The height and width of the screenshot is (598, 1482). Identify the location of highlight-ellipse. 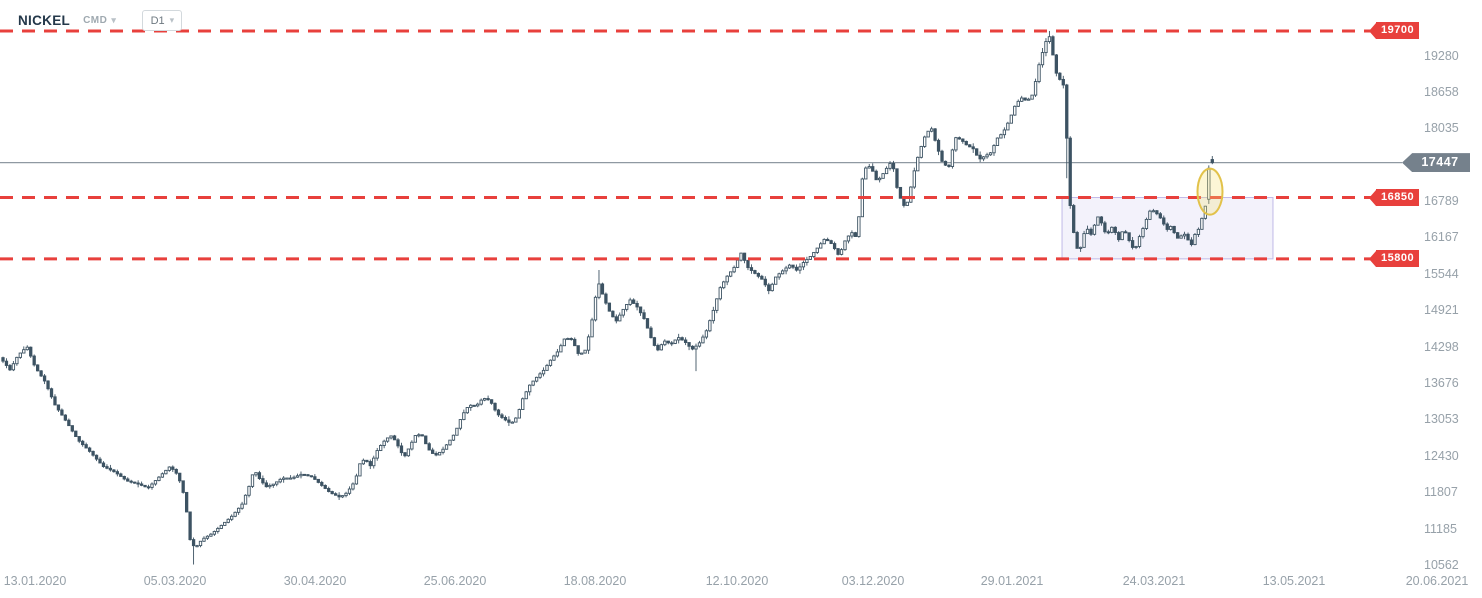
(1210, 191).